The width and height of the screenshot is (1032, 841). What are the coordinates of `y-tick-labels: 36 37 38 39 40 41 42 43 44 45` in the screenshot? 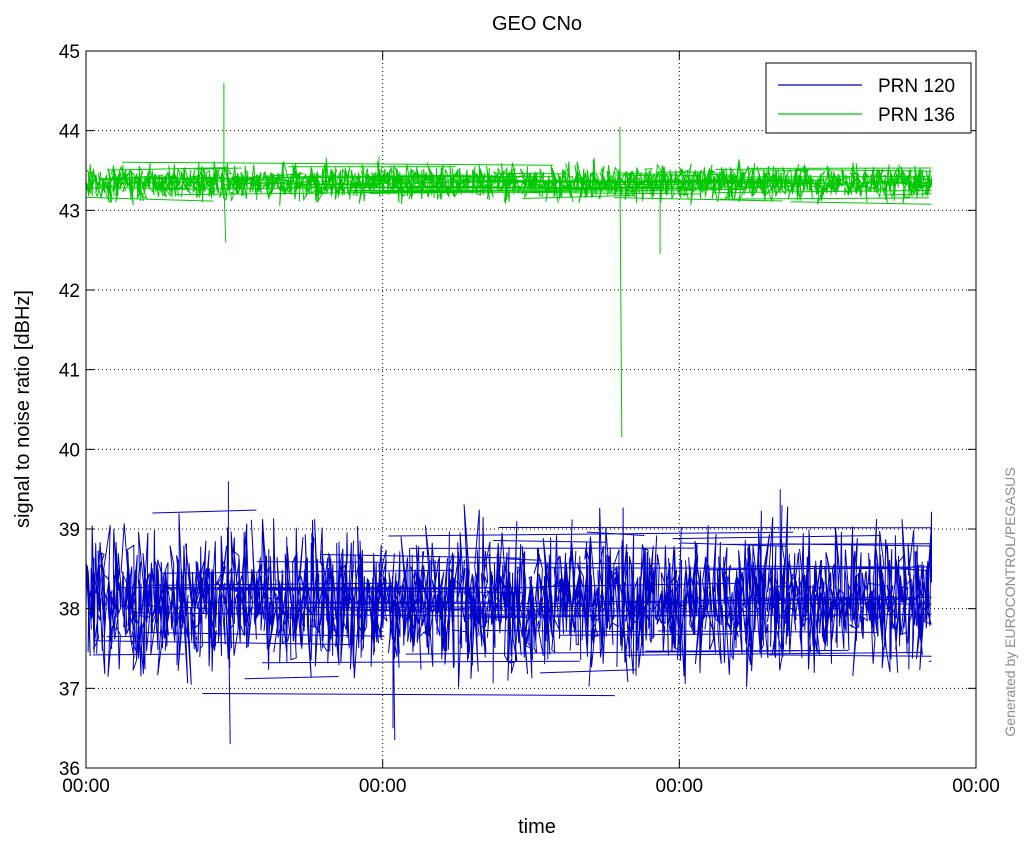 It's located at (70, 411).